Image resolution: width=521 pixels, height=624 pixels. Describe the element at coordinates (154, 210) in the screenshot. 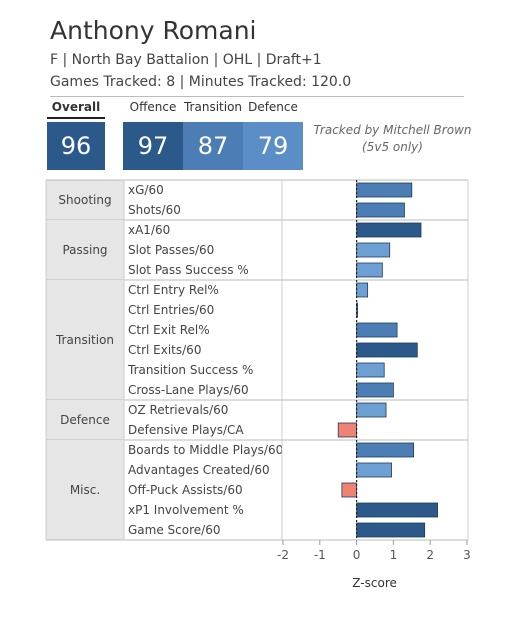

I see `metric-label: Shots/60` at that location.